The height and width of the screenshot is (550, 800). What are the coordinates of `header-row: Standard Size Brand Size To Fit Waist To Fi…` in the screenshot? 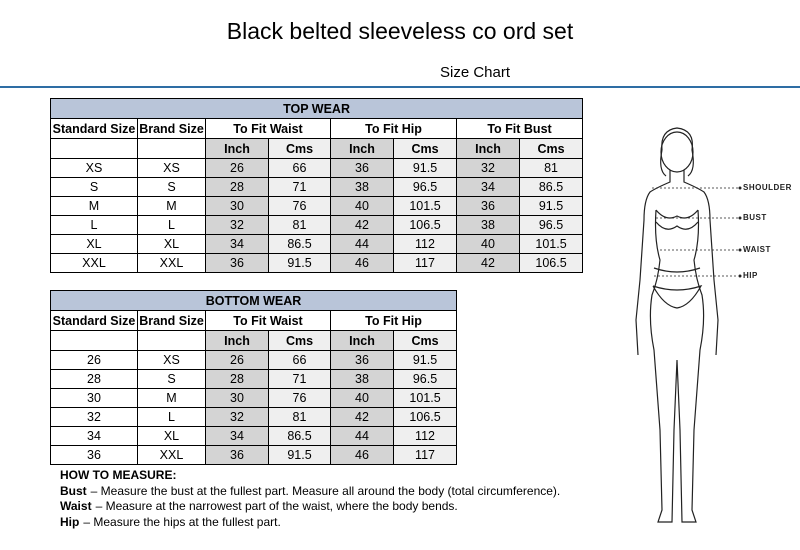 It's located at (317, 128).